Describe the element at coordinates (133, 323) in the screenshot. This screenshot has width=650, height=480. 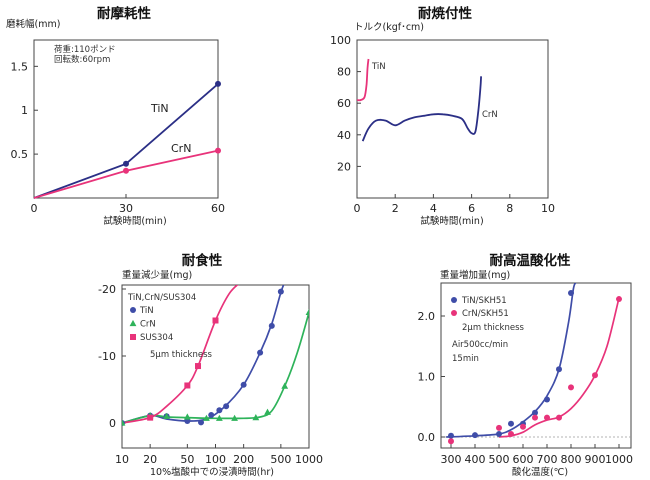
I see `legend-marker-crn` at that location.